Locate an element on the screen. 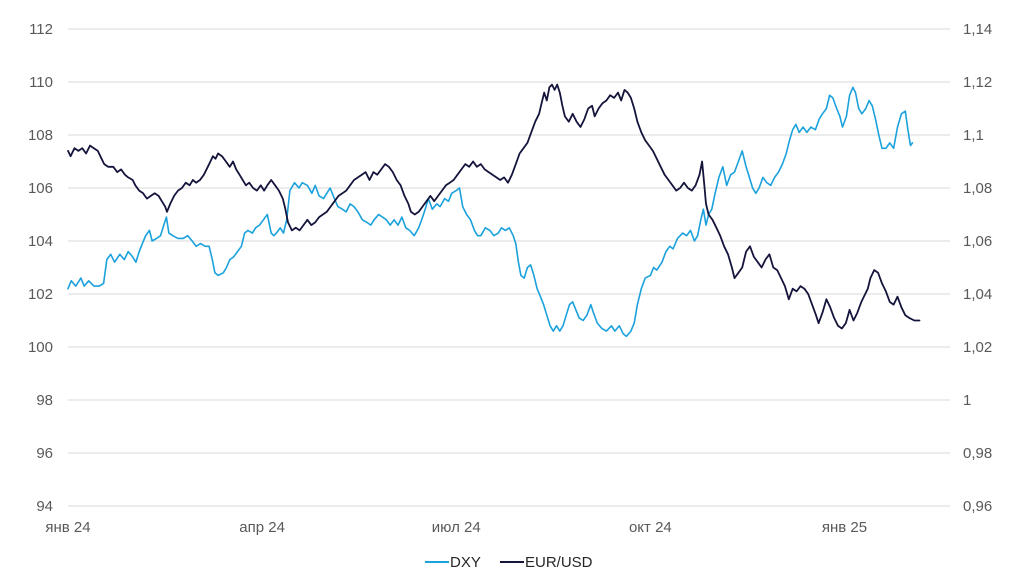  y-left-tick-label: 98 is located at coordinates (44, 400).